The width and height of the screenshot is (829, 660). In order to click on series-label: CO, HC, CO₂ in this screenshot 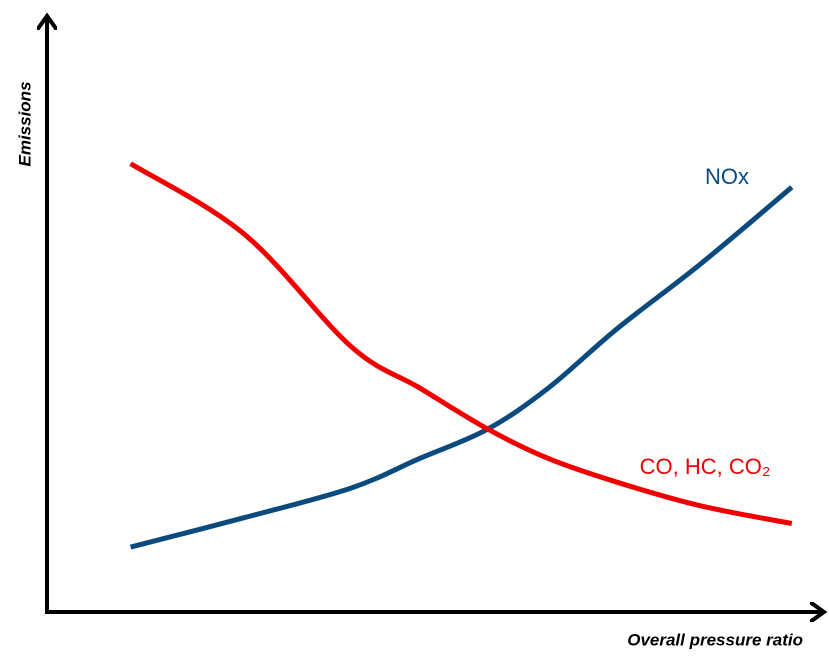, I will do `click(705, 466)`.